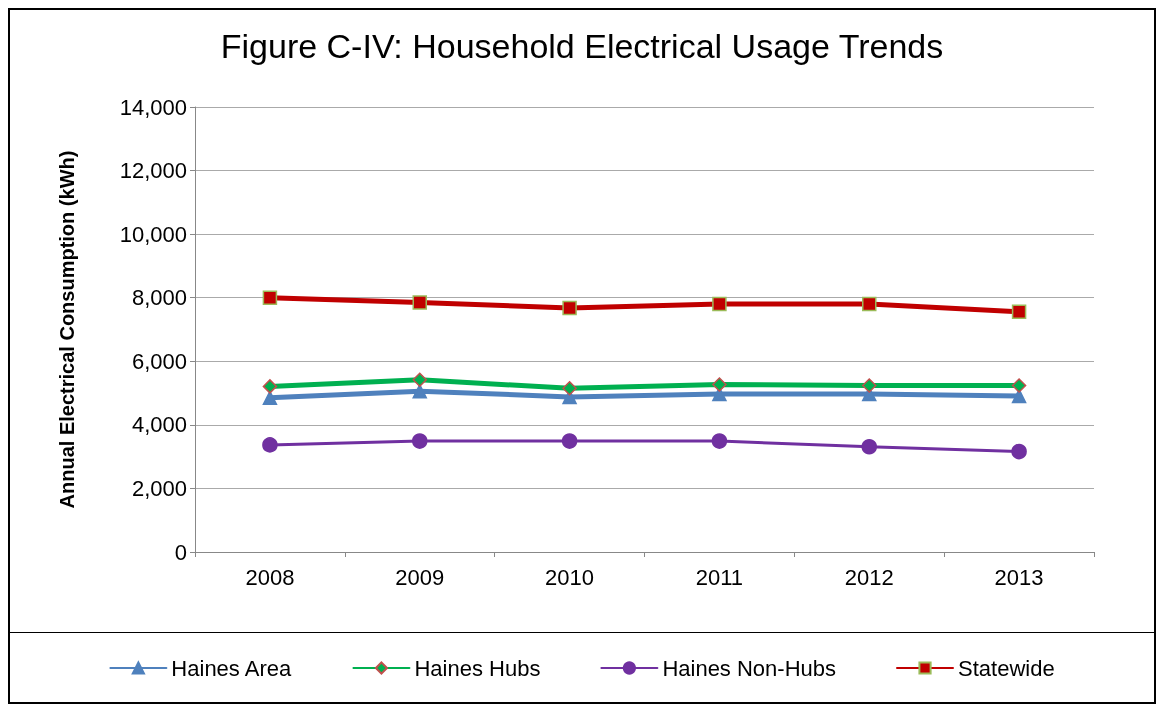 The height and width of the screenshot is (712, 1164). Describe the element at coordinates (1019, 577) in the screenshot. I see `x-tick-label: 2013` at that location.